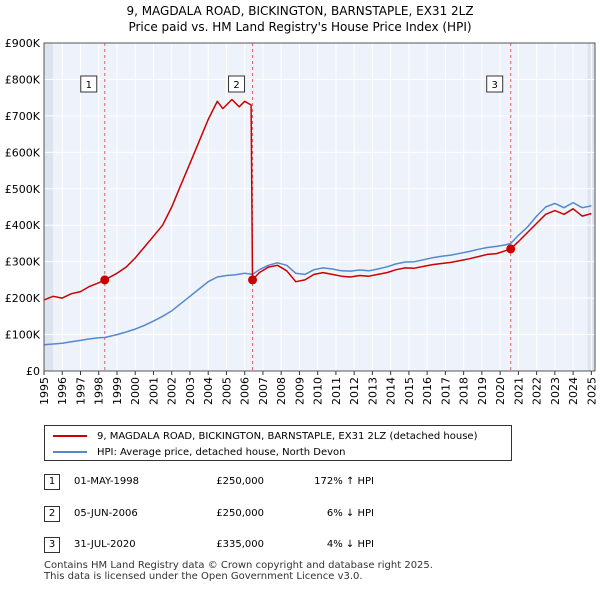 The height and width of the screenshot is (590, 600). Describe the element at coordinates (344, 481) in the screenshot. I see `transaction-hpi-change: 172% ↑ HPI` at that location.